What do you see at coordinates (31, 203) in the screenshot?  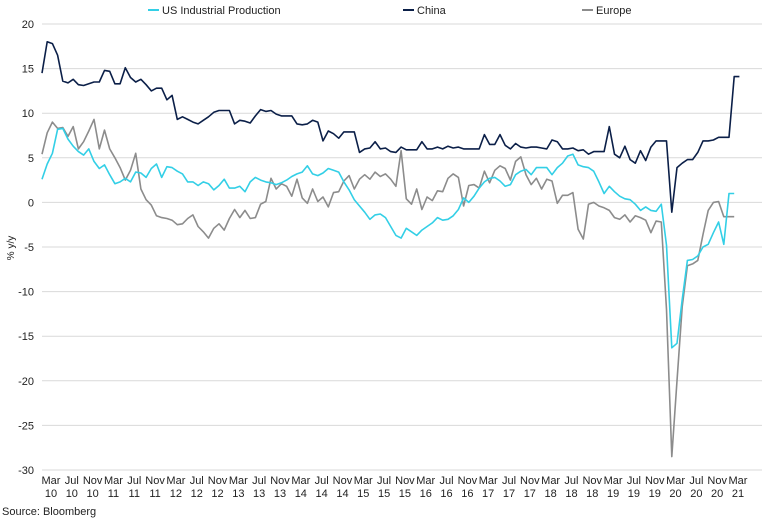 I see `y-tick-label: 0` at bounding box center [31, 203].